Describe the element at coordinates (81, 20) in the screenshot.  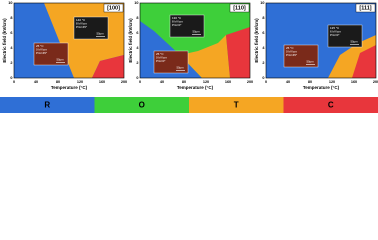
I see `inset-text: 140 °C` at that location.